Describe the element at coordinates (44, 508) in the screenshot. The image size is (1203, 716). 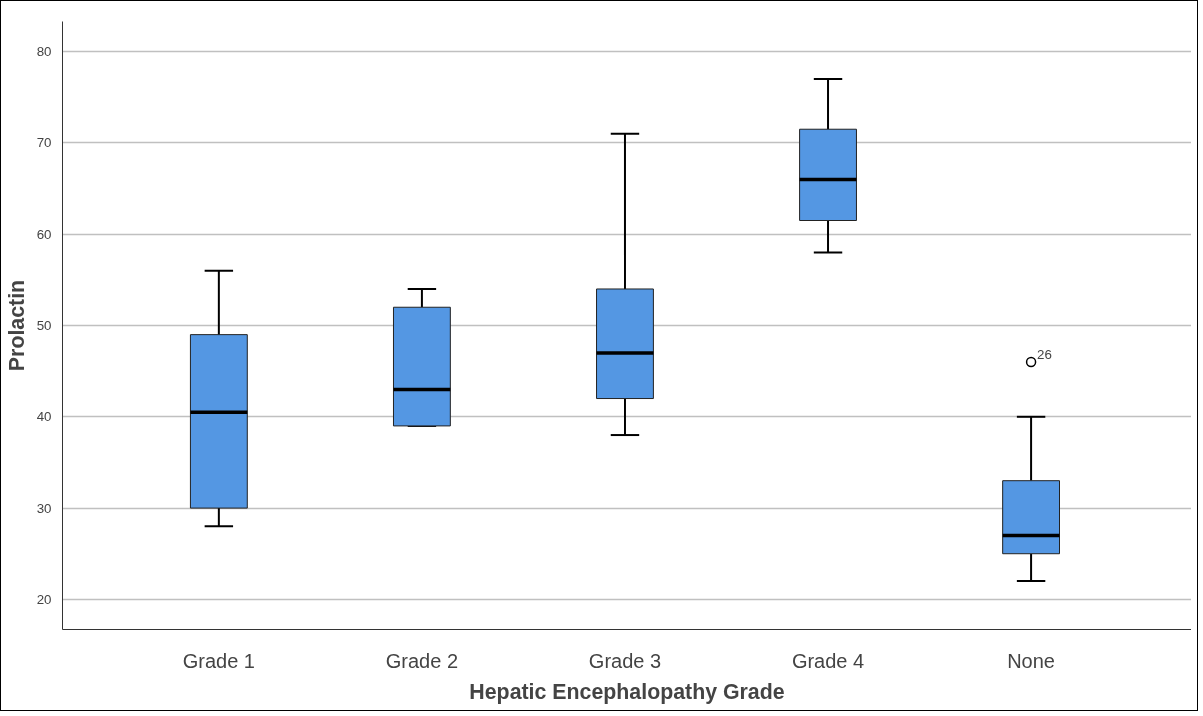
I see `y-tick-label: 30` at that location.